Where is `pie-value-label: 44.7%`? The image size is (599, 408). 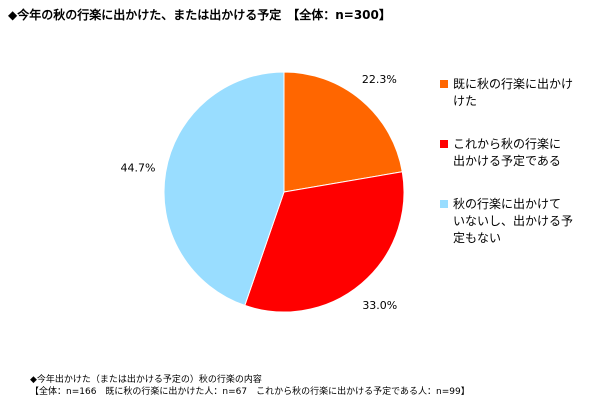 pie-value-label: 44.7% is located at coordinates (138, 168).